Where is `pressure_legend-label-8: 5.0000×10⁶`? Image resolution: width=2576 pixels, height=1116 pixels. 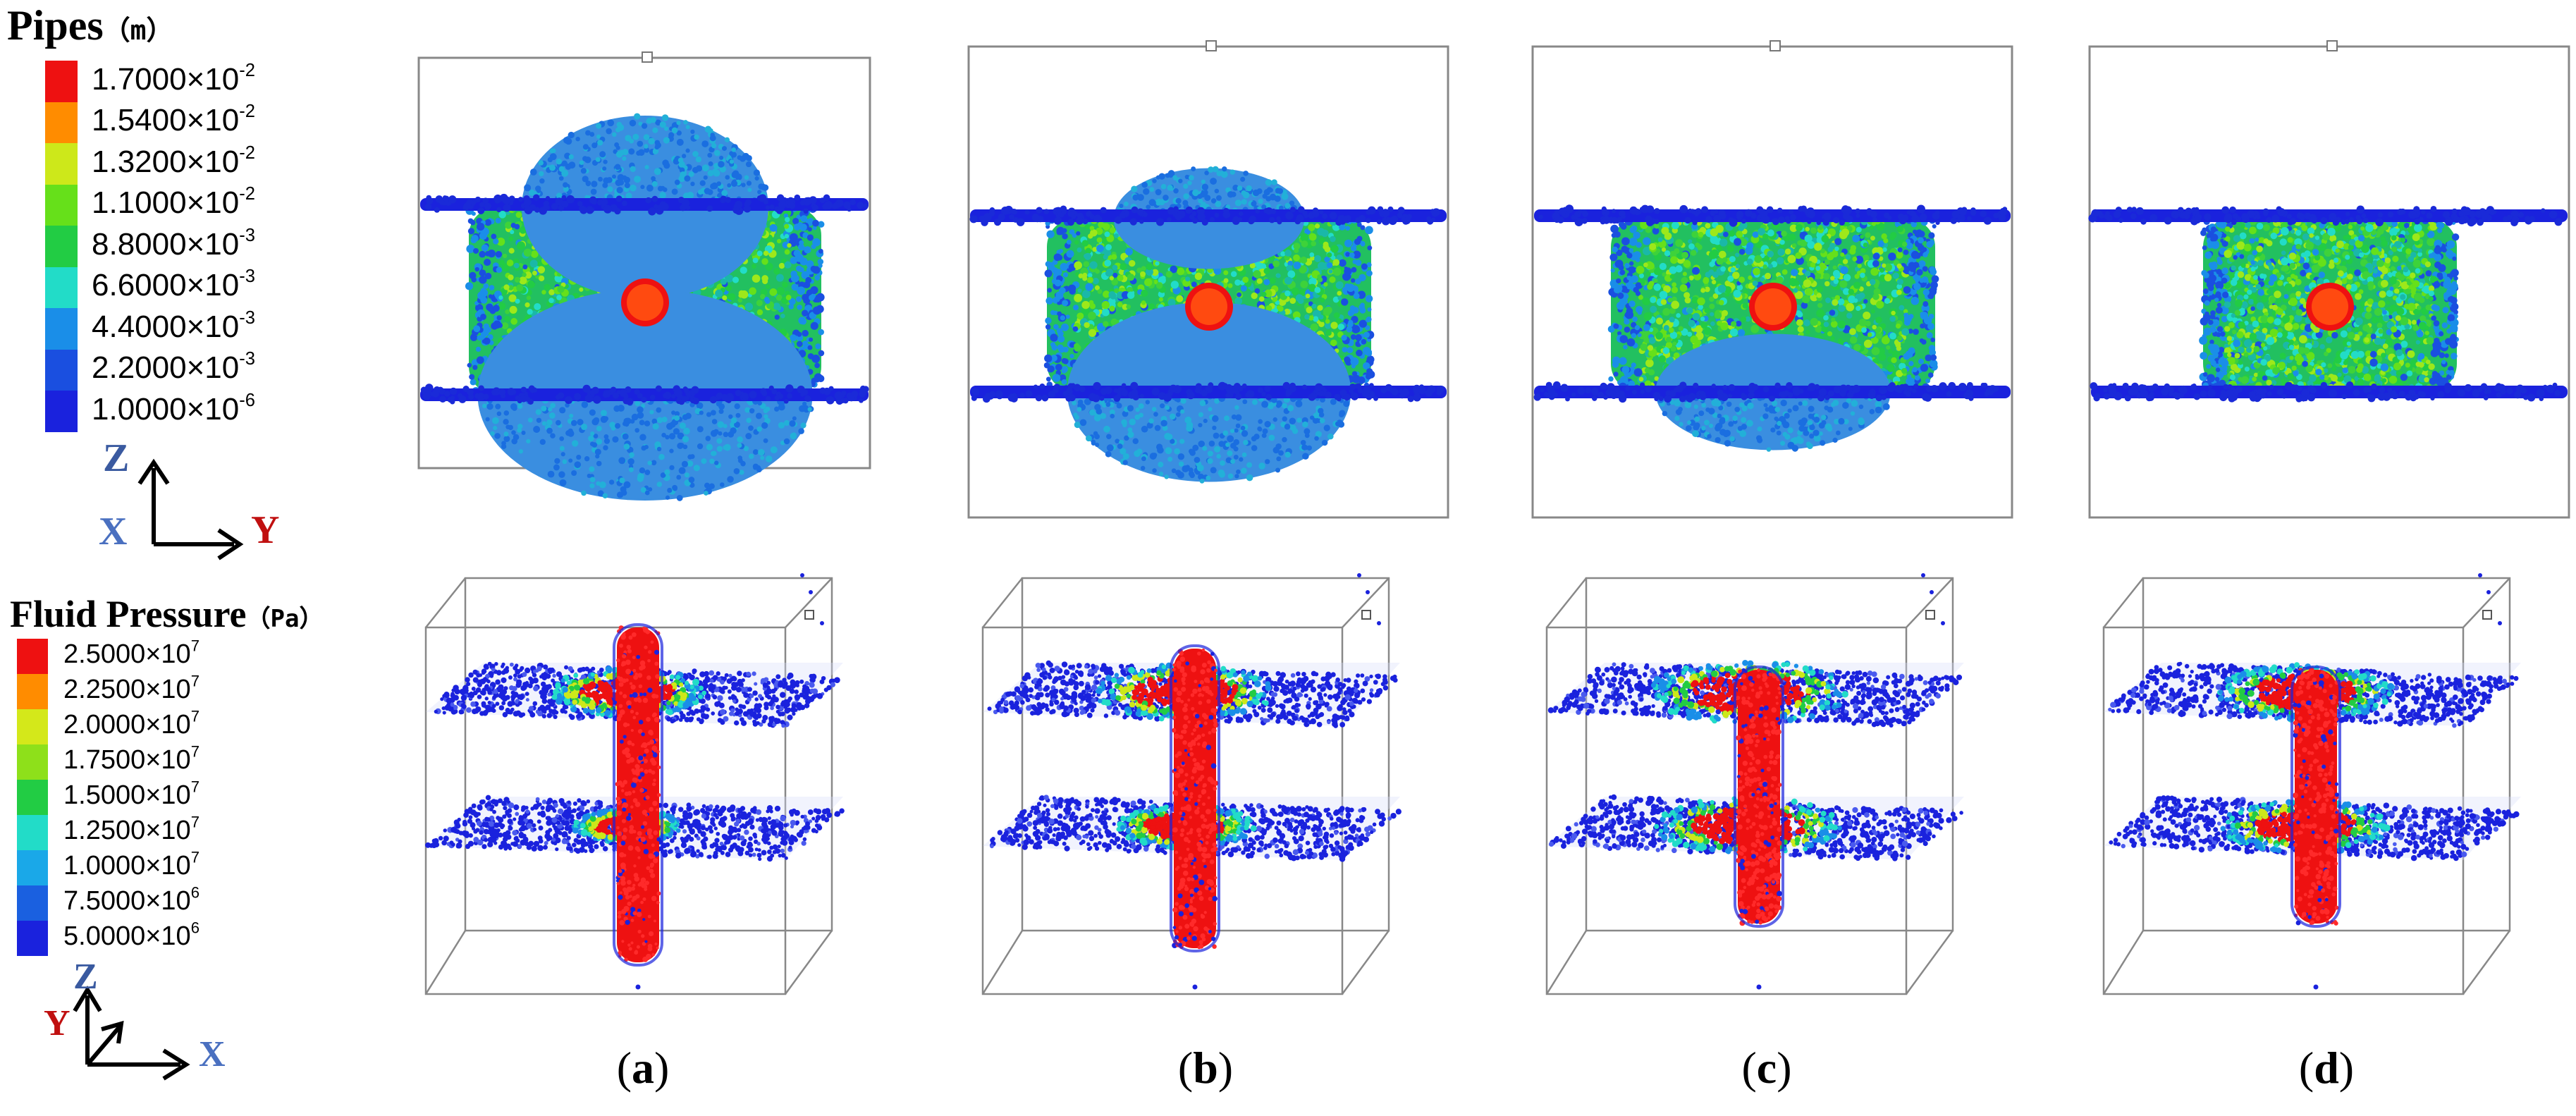
pressure_legend-label-8: 5.0000×10⁶ is located at coordinates (131, 935).